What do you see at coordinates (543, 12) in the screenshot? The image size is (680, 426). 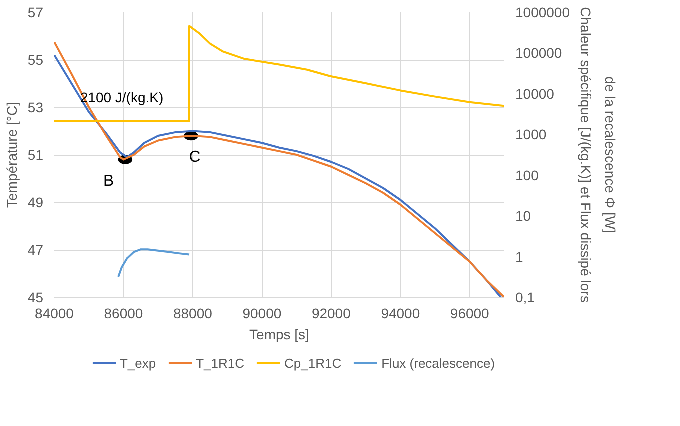 I see `y2-tick-label: 1000000` at bounding box center [543, 12].